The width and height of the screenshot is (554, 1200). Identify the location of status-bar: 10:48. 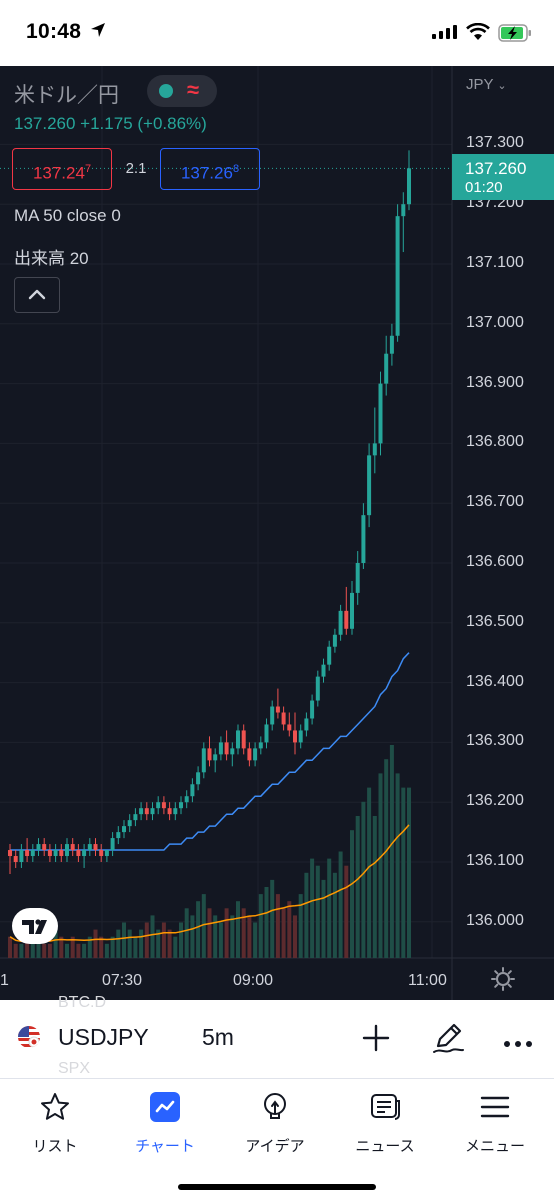
(277, 33).